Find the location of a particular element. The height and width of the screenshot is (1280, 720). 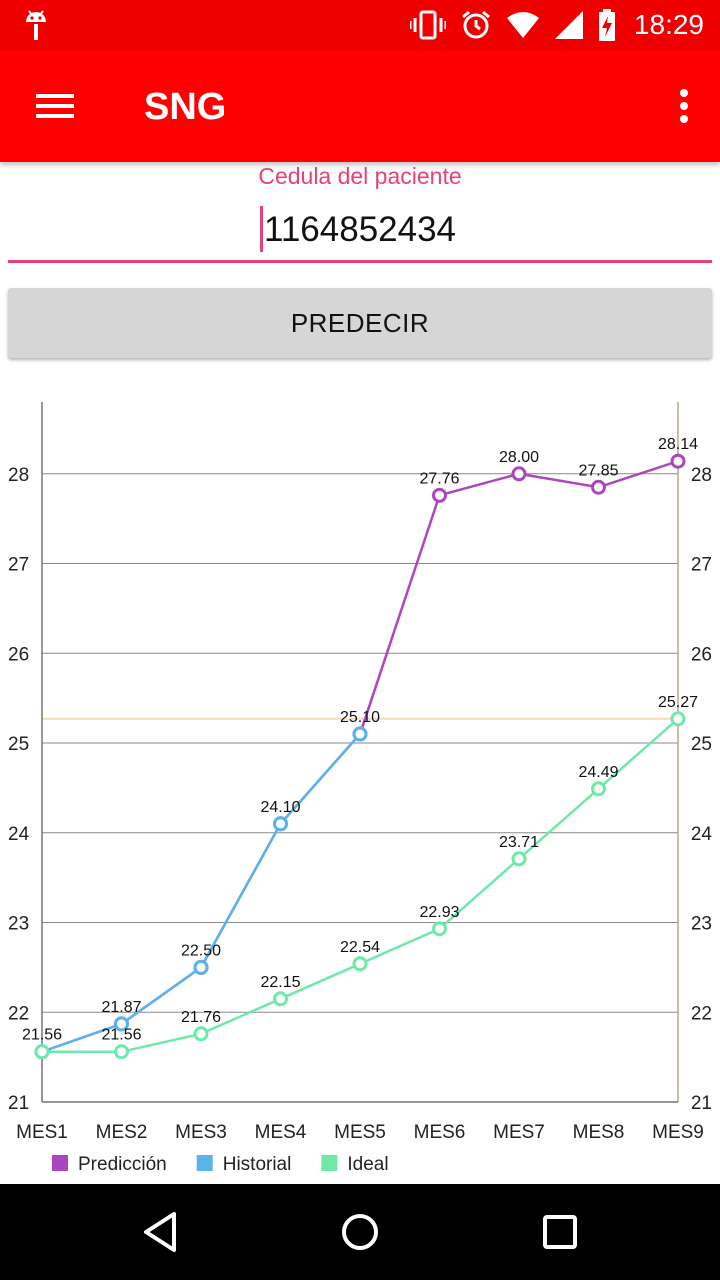

x-tick-label: MES3 is located at coordinates (201, 1132).